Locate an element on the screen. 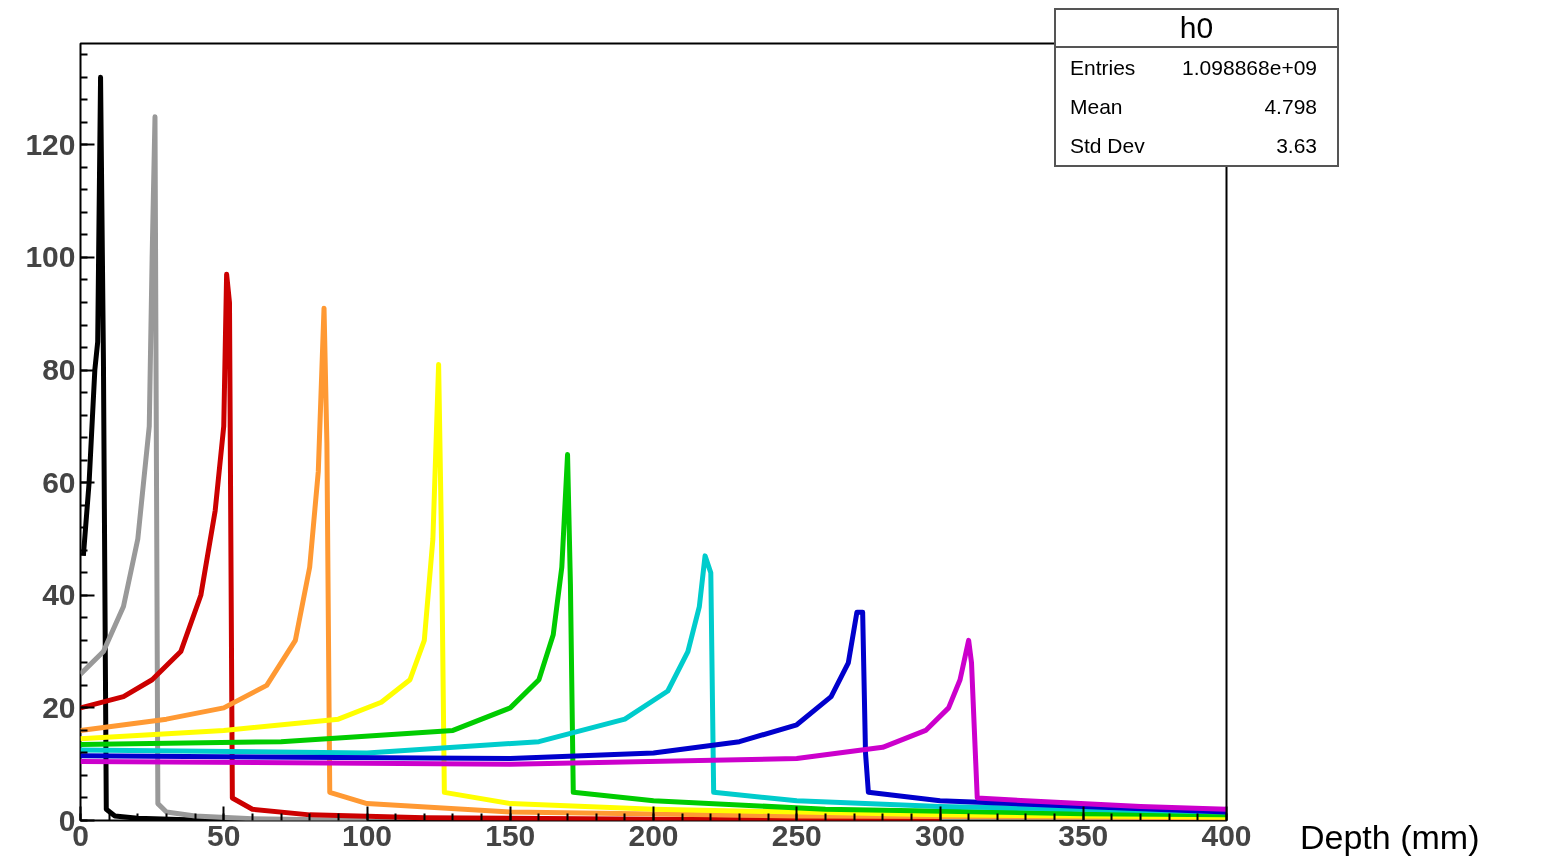 This screenshot has height=862, width=1552. y-tick-label: 20 is located at coordinates (59, 707).